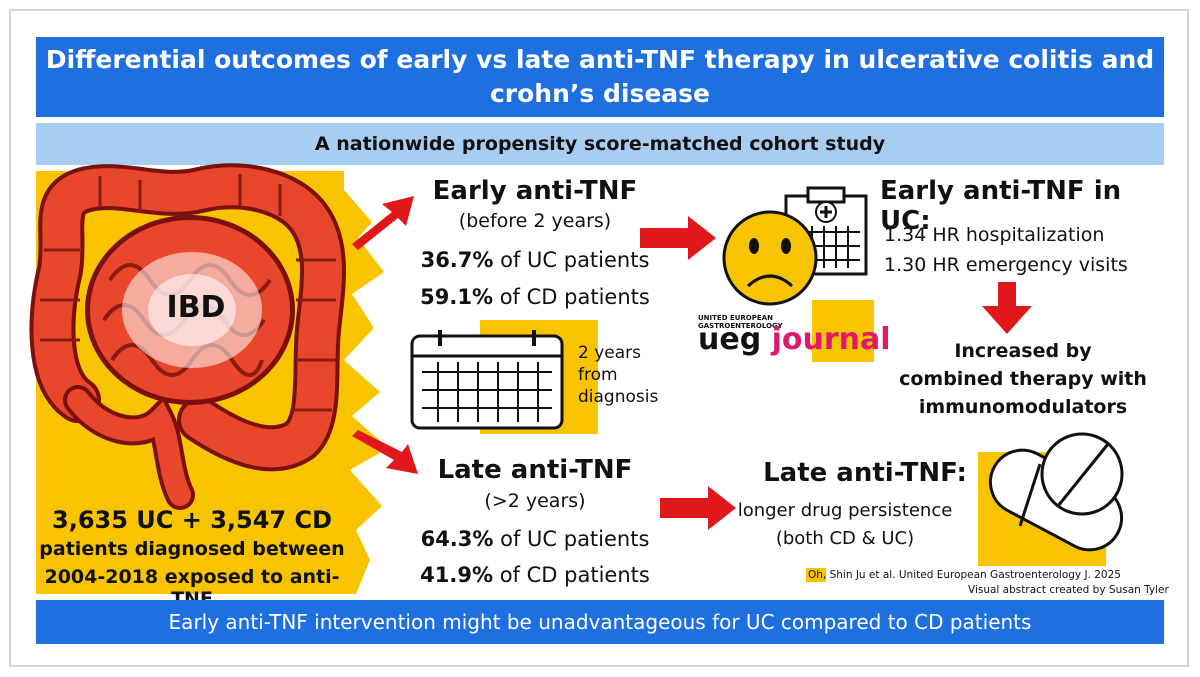  What do you see at coordinates (598, 375) in the screenshot?
I see `calendar-note-line: from` at bounding box center [598, 375].